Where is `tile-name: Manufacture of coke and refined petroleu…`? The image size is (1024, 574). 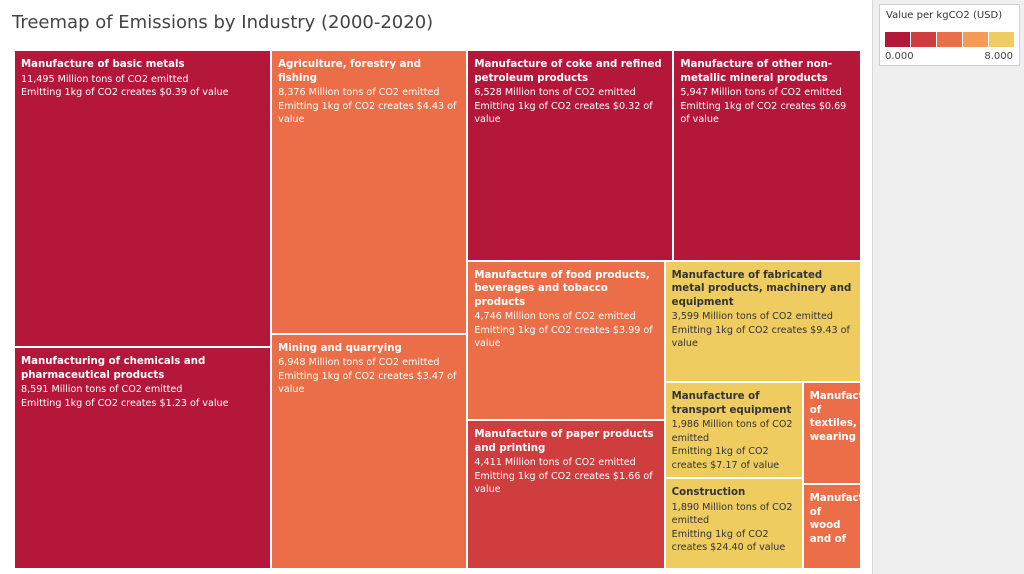
tile-name: Manufacture of coke and refined petroleu… is located at coordinates (568, 71).